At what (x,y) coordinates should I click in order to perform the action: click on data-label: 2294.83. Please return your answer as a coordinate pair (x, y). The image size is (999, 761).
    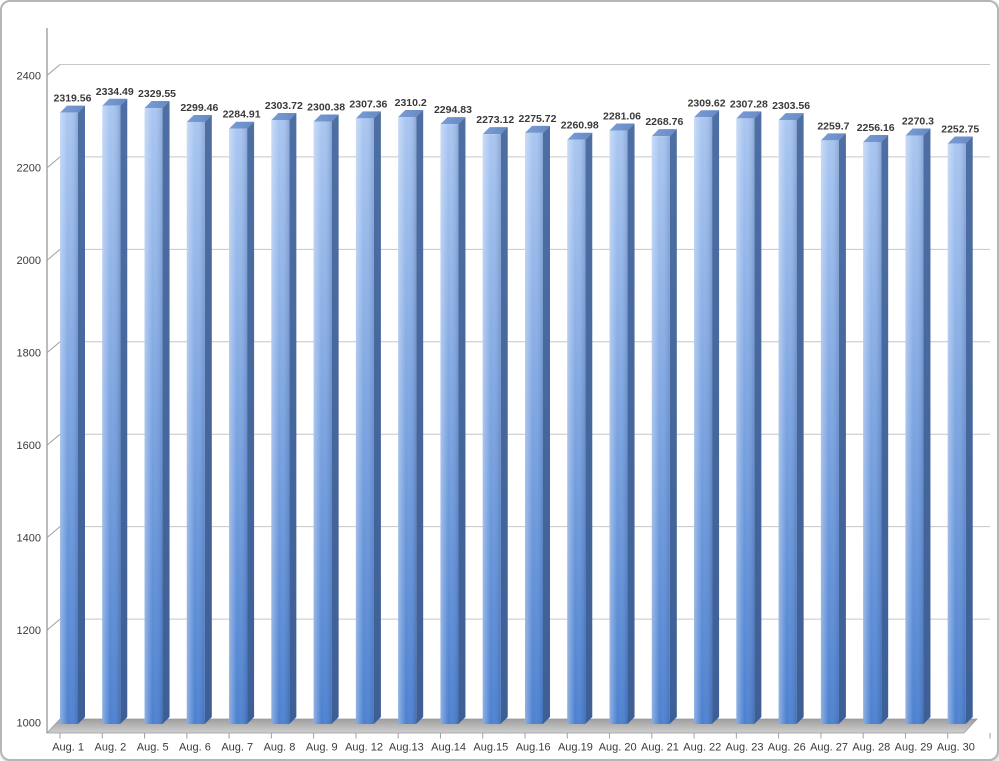
    Looking at the image, I should click on (453, 110).